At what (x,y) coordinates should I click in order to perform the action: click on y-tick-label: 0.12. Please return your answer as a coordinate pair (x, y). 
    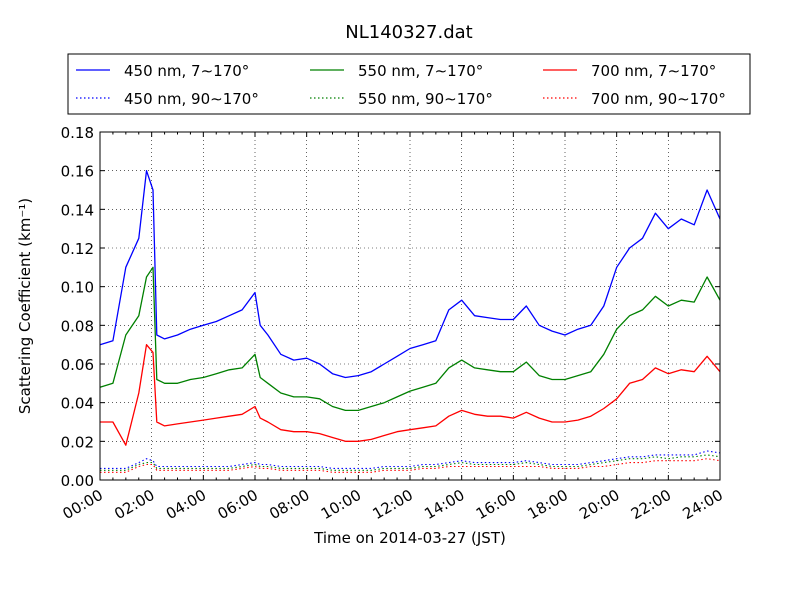
    Looking at the image, I should click on (77, 249).